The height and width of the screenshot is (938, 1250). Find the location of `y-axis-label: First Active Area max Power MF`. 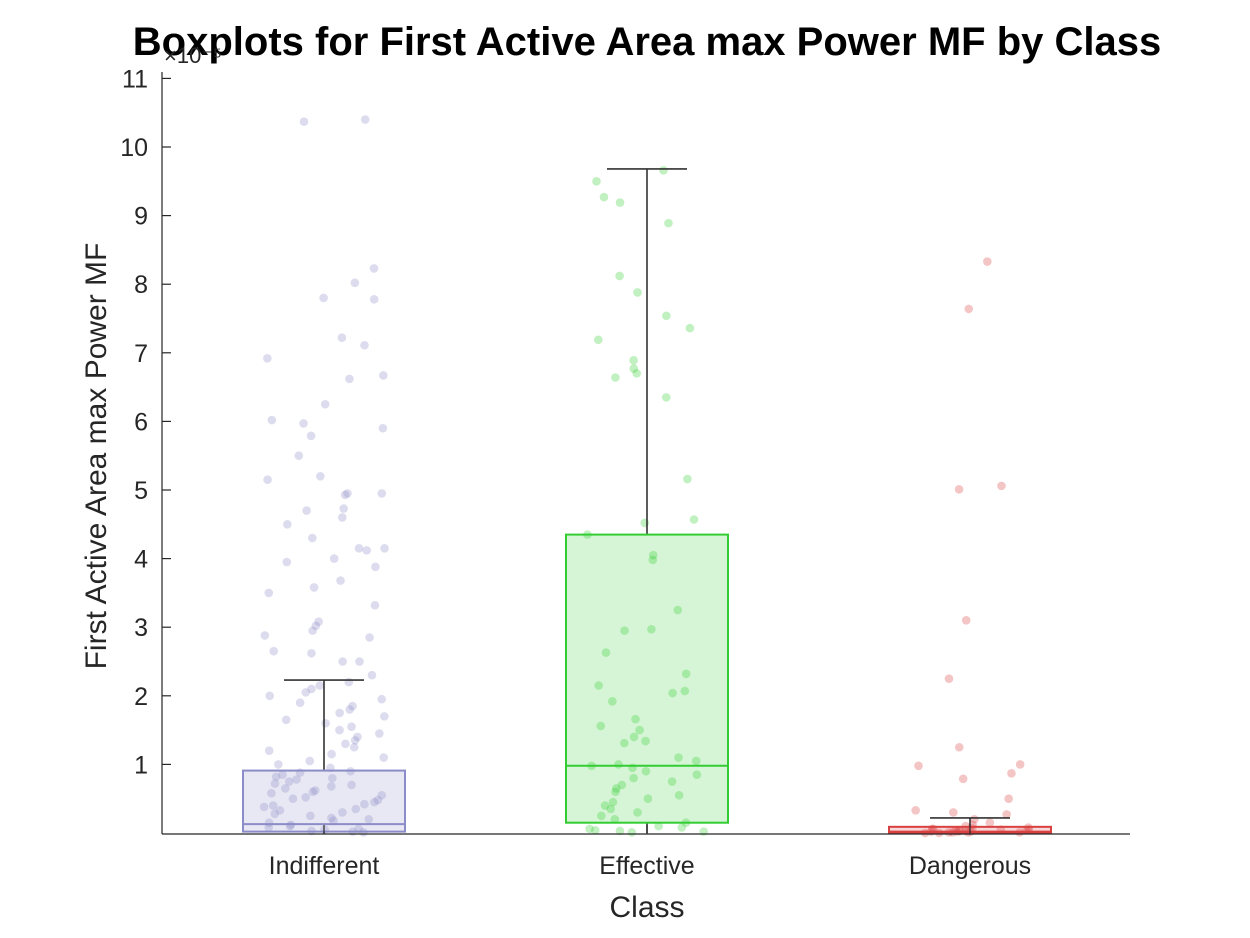

y-axis-label: First Active Area max Power MF is located at coordinates (96, 456).